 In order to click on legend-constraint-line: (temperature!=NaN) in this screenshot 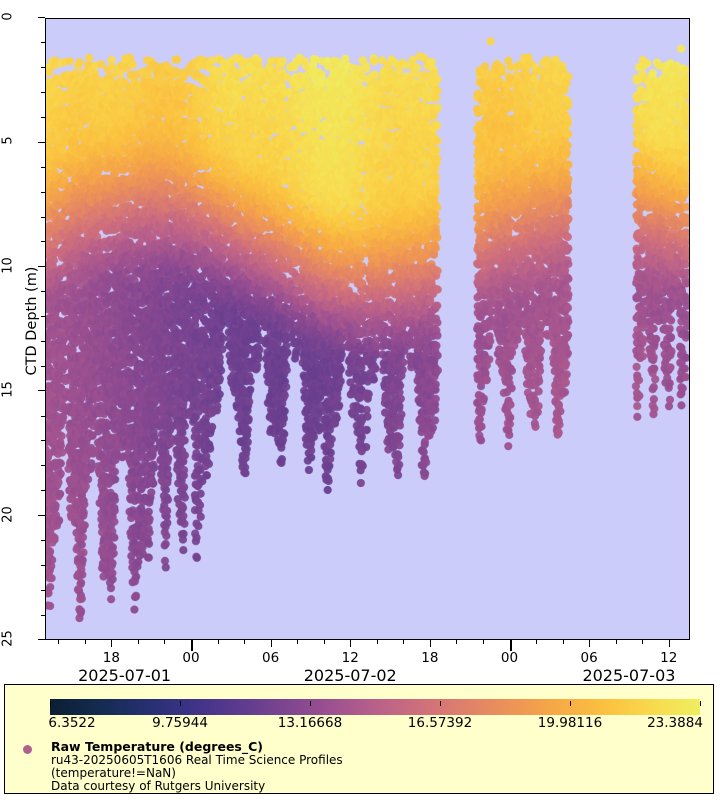, I will do `click(113, 773)`.